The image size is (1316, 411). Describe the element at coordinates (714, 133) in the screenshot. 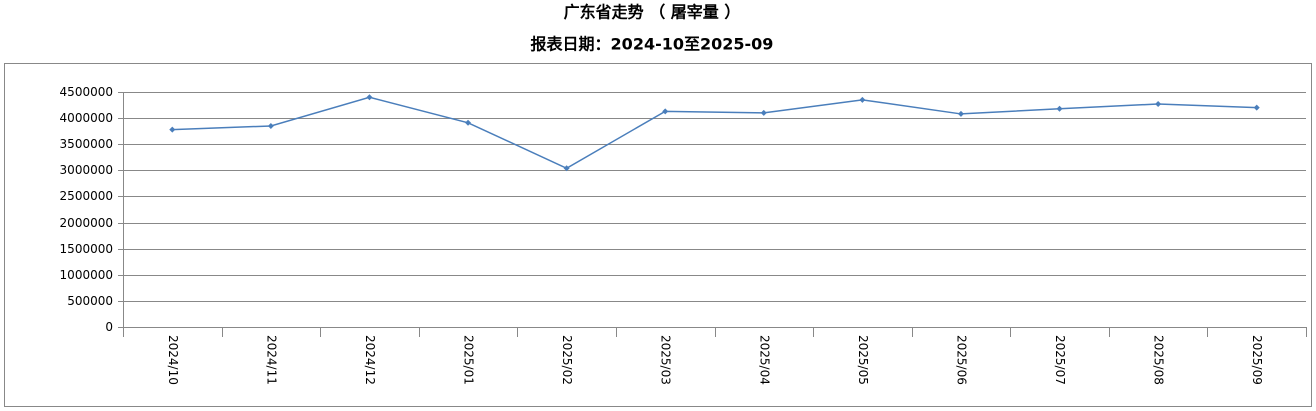

I see `line` at that location.